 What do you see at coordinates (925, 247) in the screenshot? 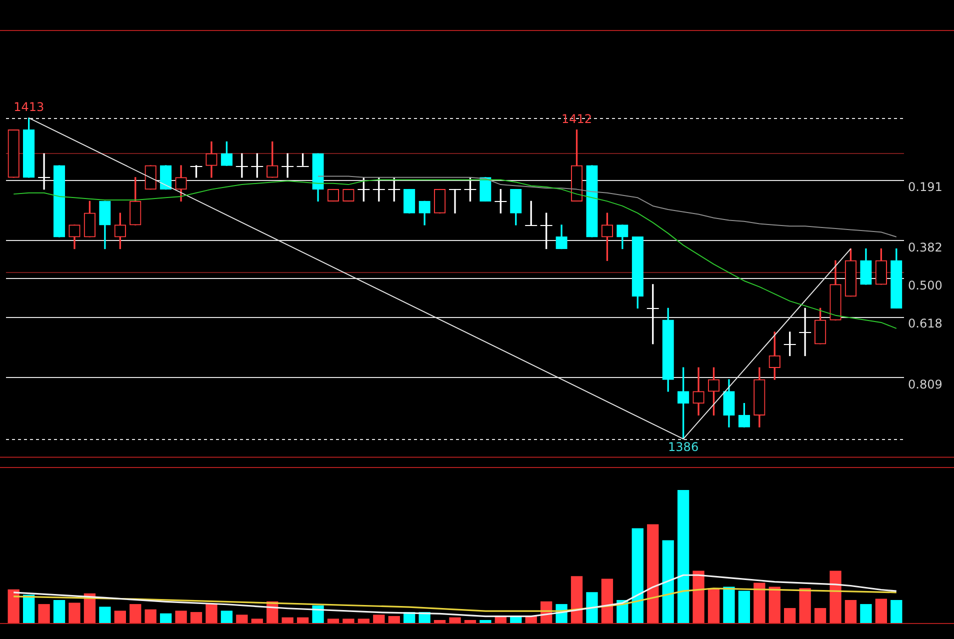
I see `text: 0.382` at bounding box center [925, 247].